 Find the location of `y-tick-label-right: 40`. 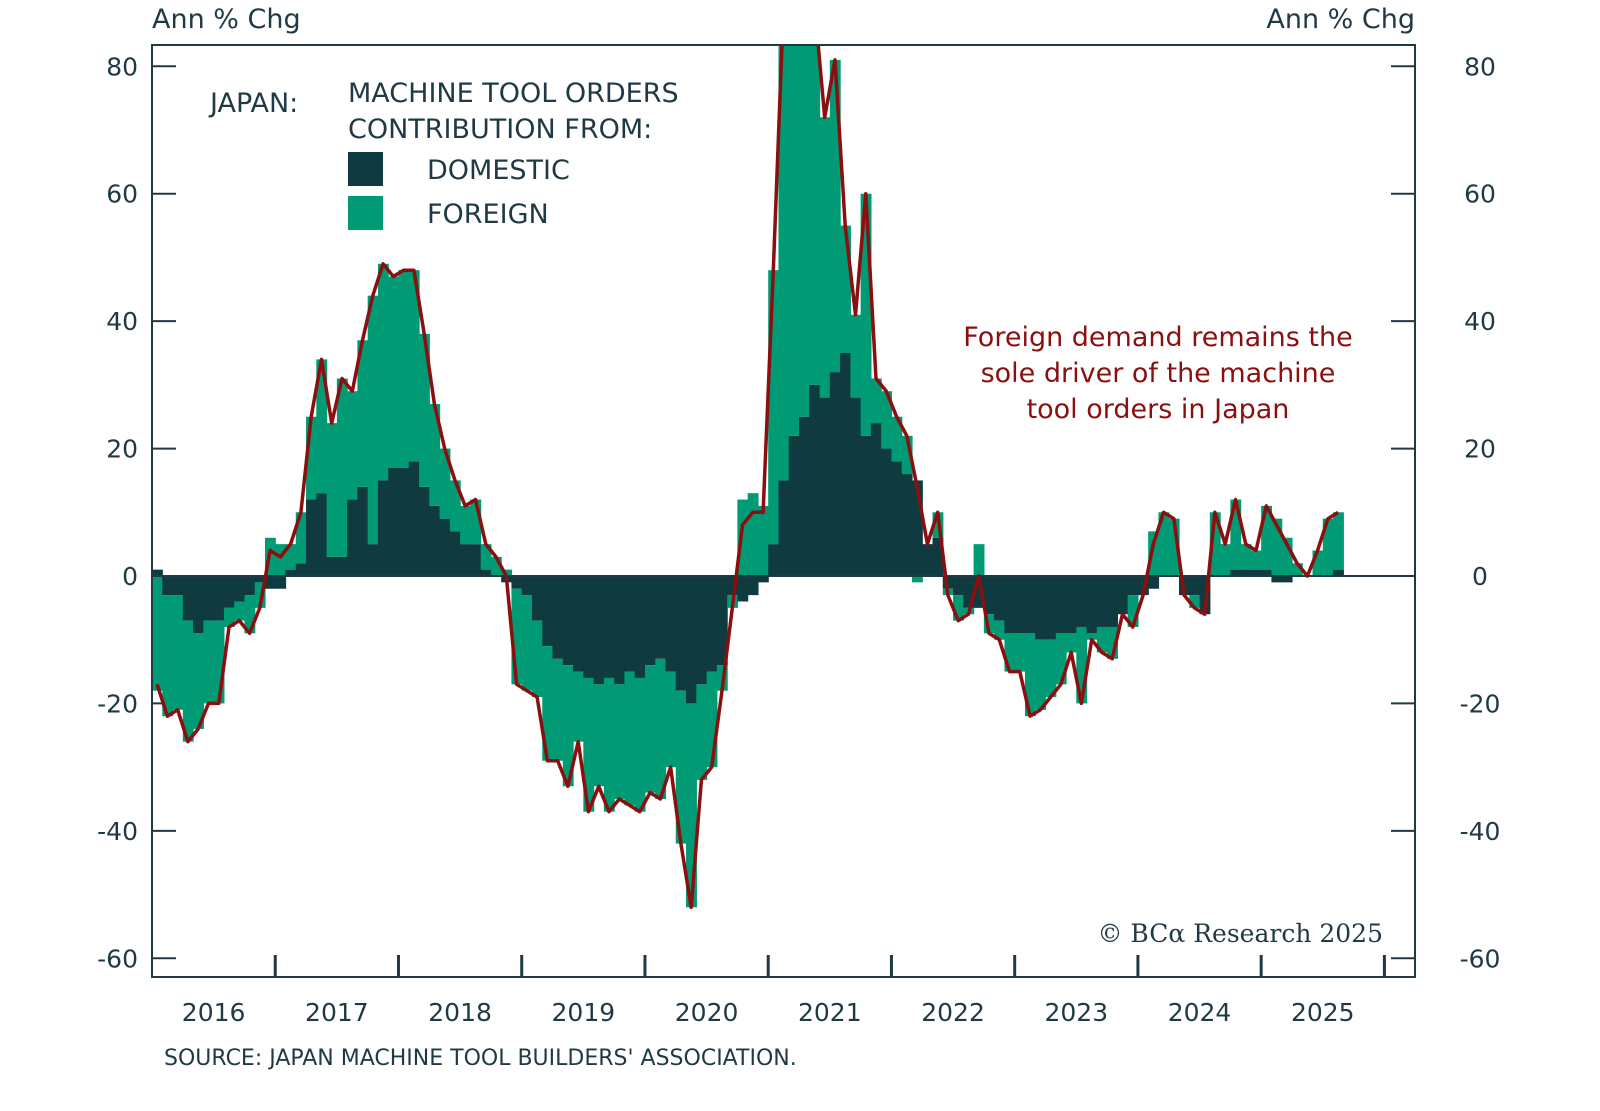

y-tick-label-right: 40 is located at coordinates (1480, 321).